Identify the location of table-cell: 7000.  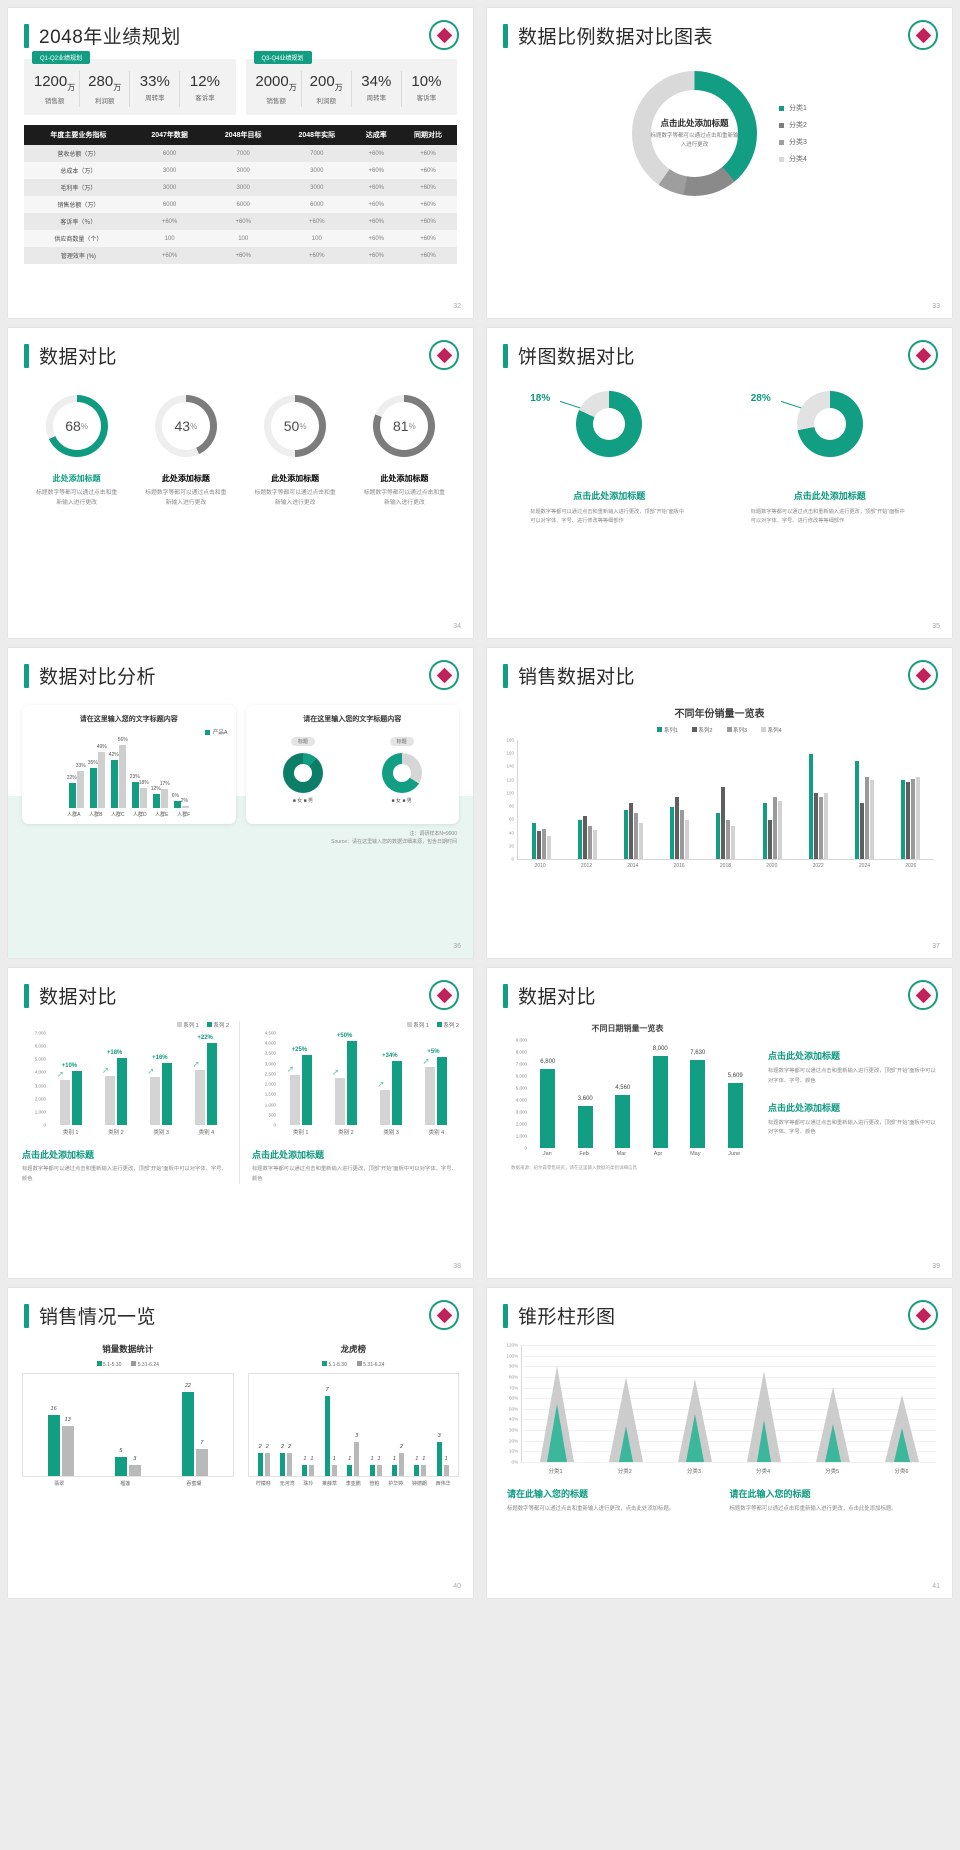
(243, 153).